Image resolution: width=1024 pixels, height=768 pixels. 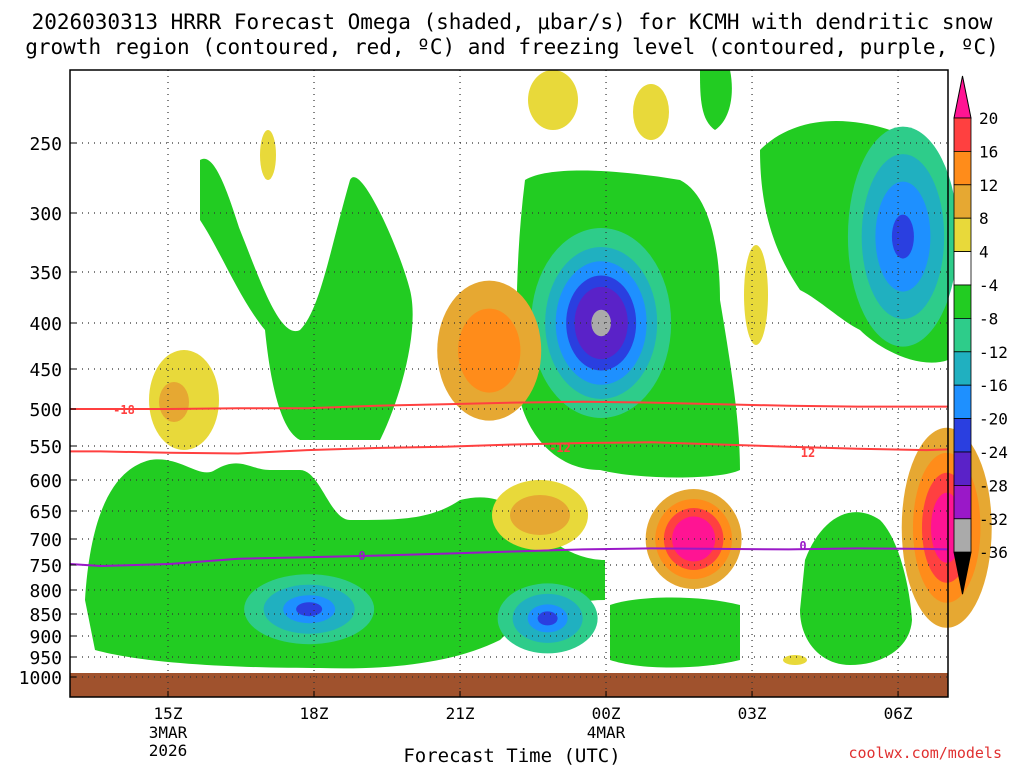 I want to click on contour-dgz-top, so click(x=509, y=405).